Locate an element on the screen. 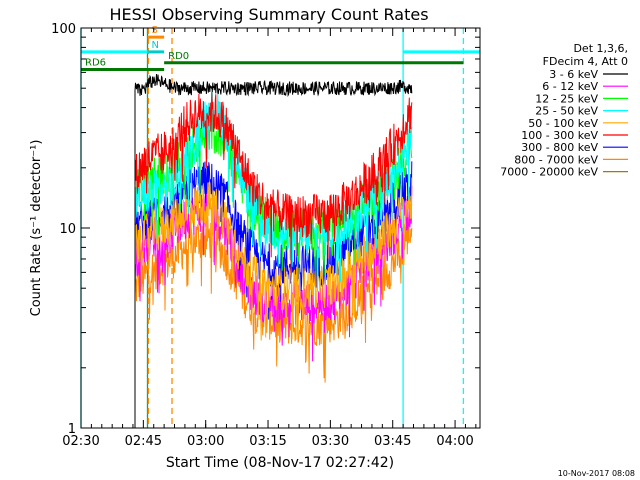 This screenshot has width=640, height=480. x-axis-label: Start Time (08-Nov-17 02:27:42) is located at coordinates (280, 463).